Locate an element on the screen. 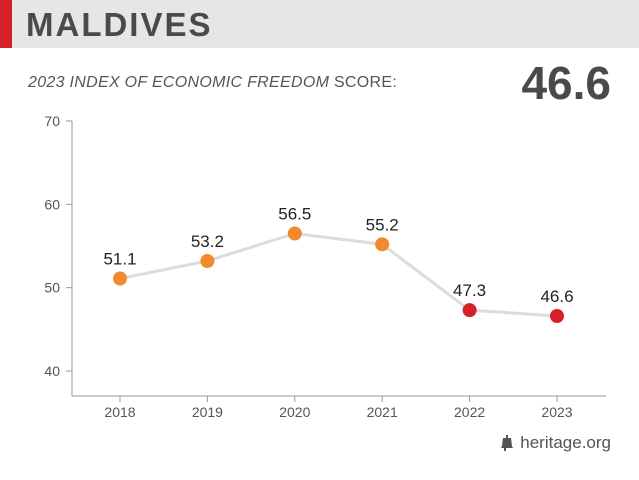 The width and height of the screenshot is (639, 480). y-tick-label: 70 is located at coordinates (52, 121).